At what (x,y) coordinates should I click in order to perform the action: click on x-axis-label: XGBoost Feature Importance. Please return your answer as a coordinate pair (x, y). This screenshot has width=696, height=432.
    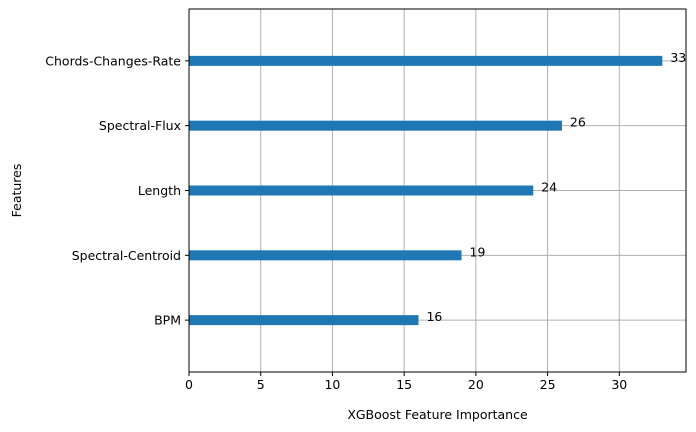
    Looking at the image, I should click on (437, 414).